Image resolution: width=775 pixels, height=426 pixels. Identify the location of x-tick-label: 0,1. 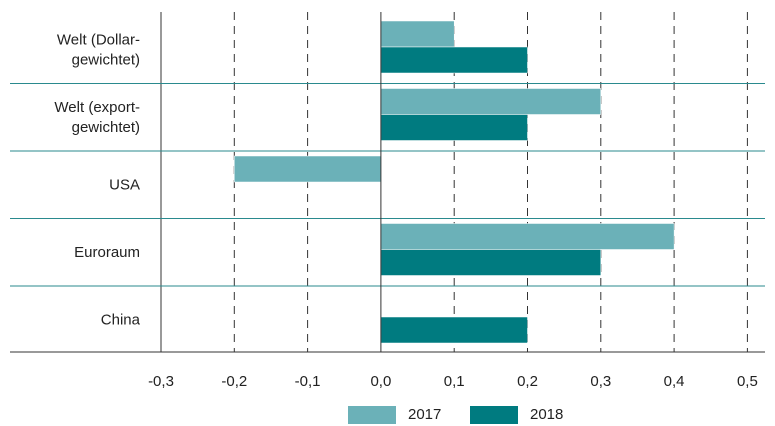
(454, 381).